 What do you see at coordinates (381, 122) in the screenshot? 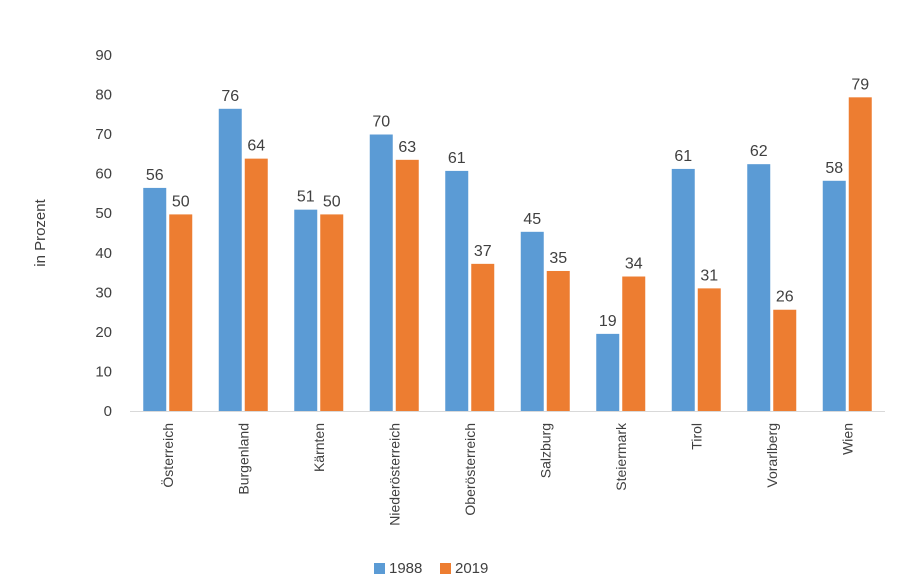
I see `data-label-1988: 70` at bounding box center [381, 122].